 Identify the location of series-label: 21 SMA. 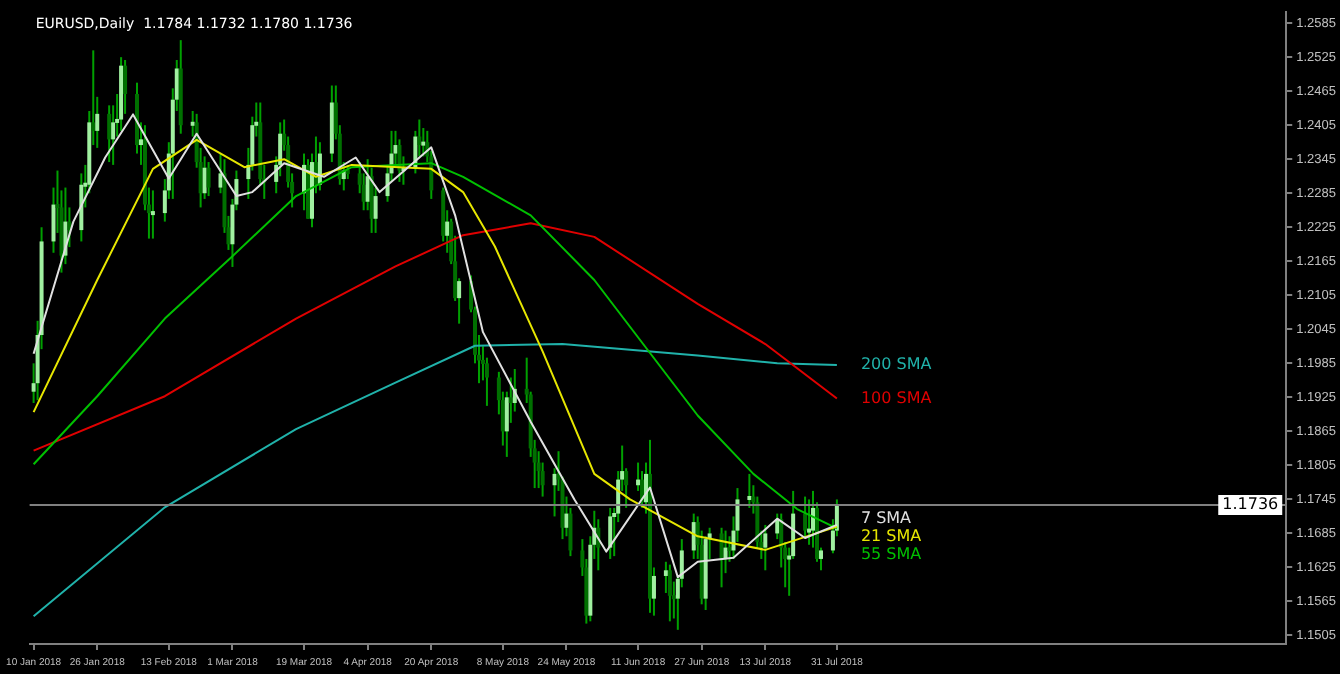
(891, 535).